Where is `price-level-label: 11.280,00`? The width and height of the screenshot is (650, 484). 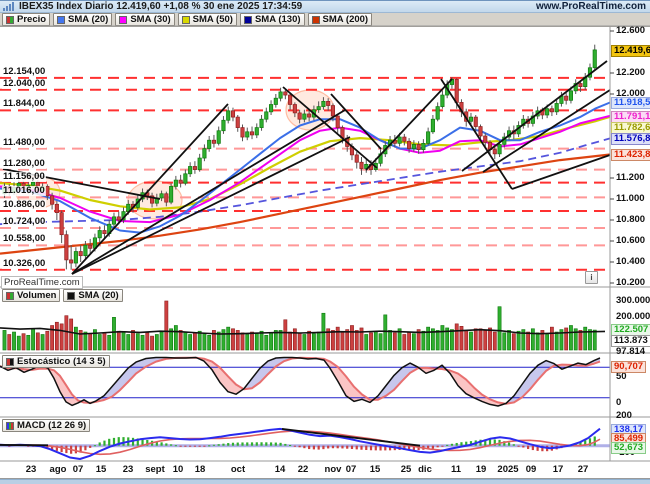
price-level-label: 11.280,00 is located at coordinates (24, 164).